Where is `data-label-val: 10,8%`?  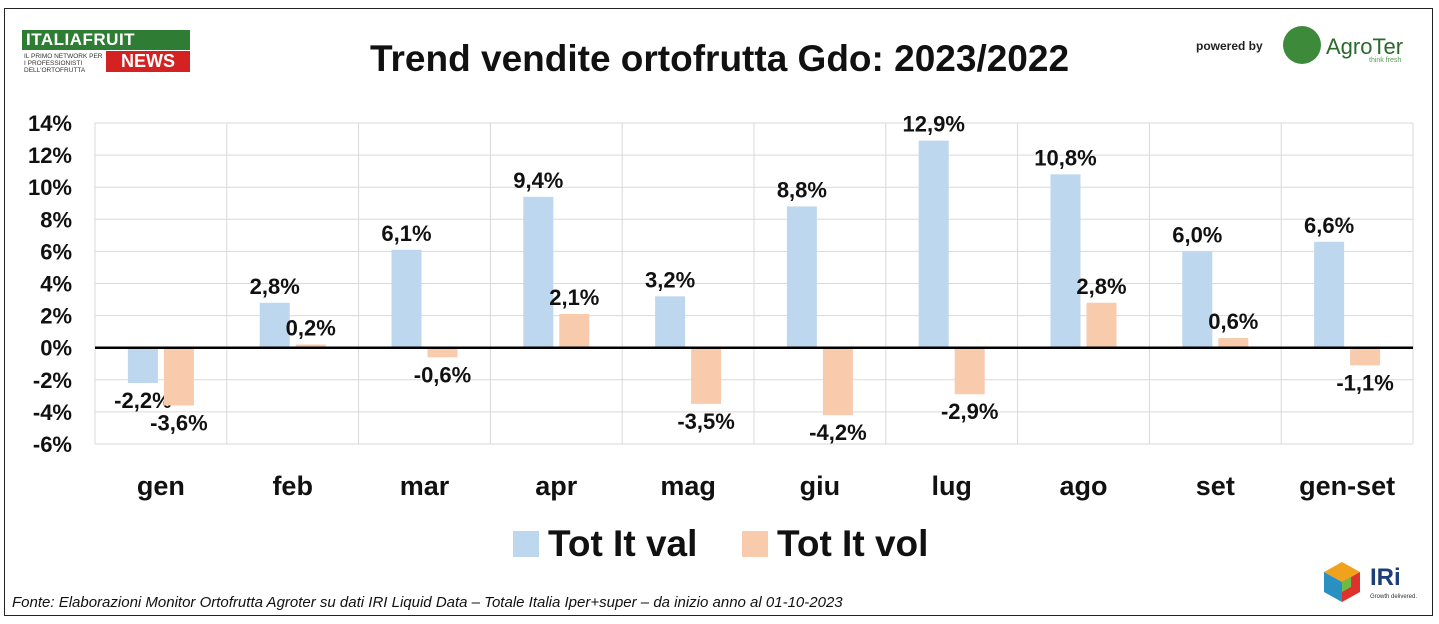 data-label-val: 10,8% is located at coordinates (1065, 157).